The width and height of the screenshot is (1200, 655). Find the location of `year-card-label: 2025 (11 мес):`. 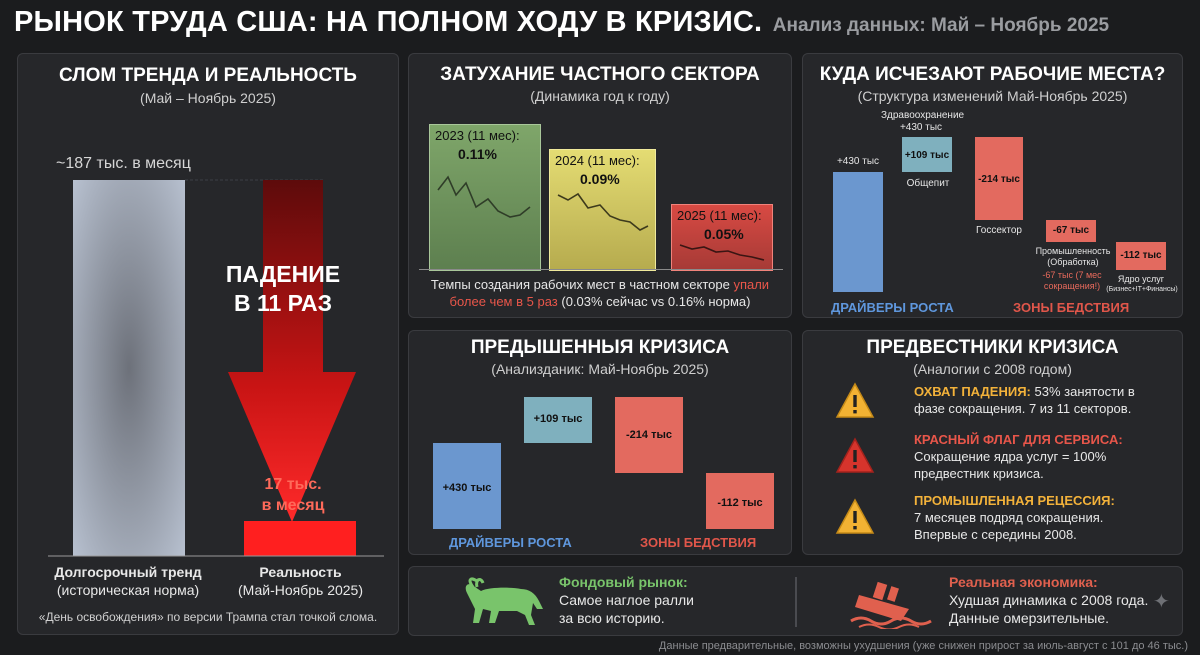

year-card-label: 2025 (11 мес): is located at coordinates (719, 215).